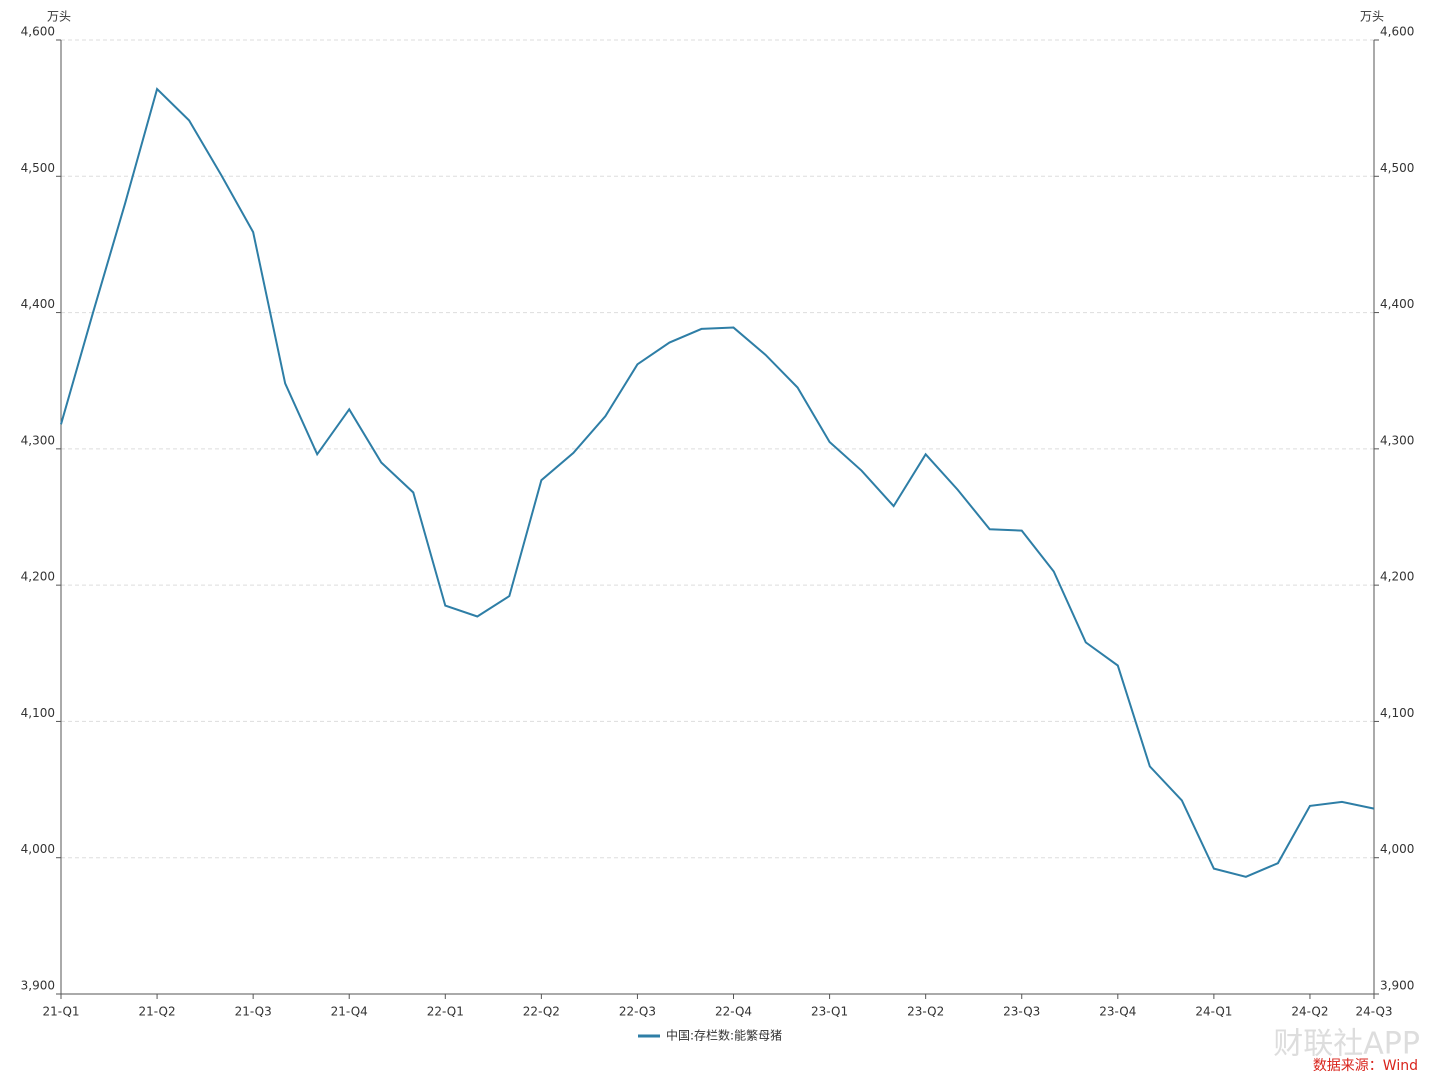 The image size is (1433, 1080). What do you see at coordinates (724, 1035) in the screenshot?
I see `legend-label: 中国:存栏数:能繁母猪` at bounding box center [724, 1035].